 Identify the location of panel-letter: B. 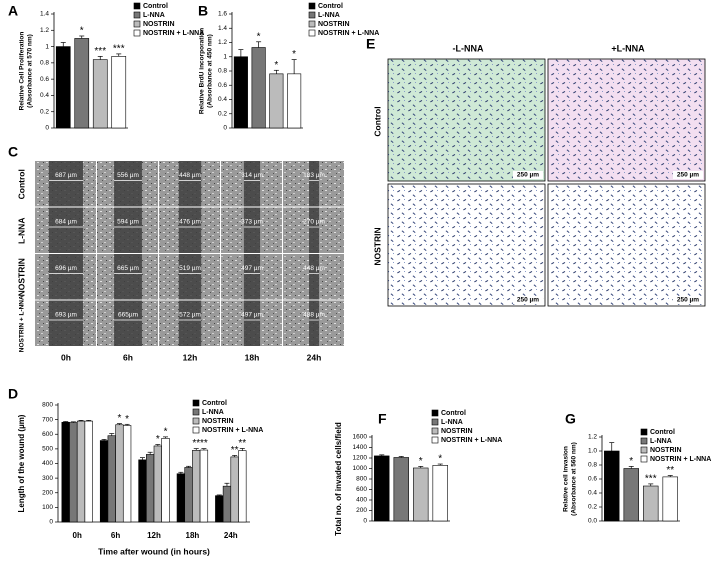
(203, 11).